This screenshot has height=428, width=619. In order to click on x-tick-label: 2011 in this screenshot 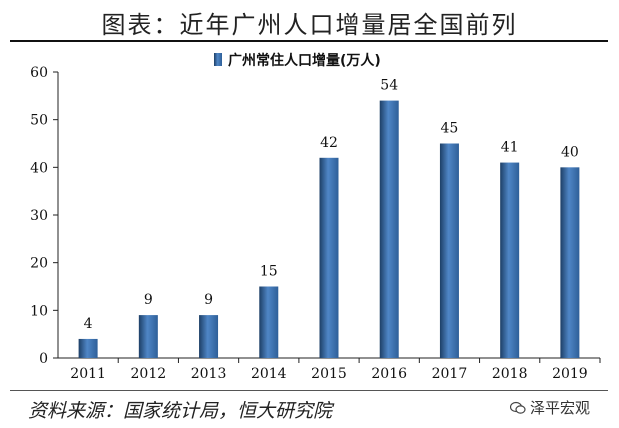, I will do `click(88, 374)`.